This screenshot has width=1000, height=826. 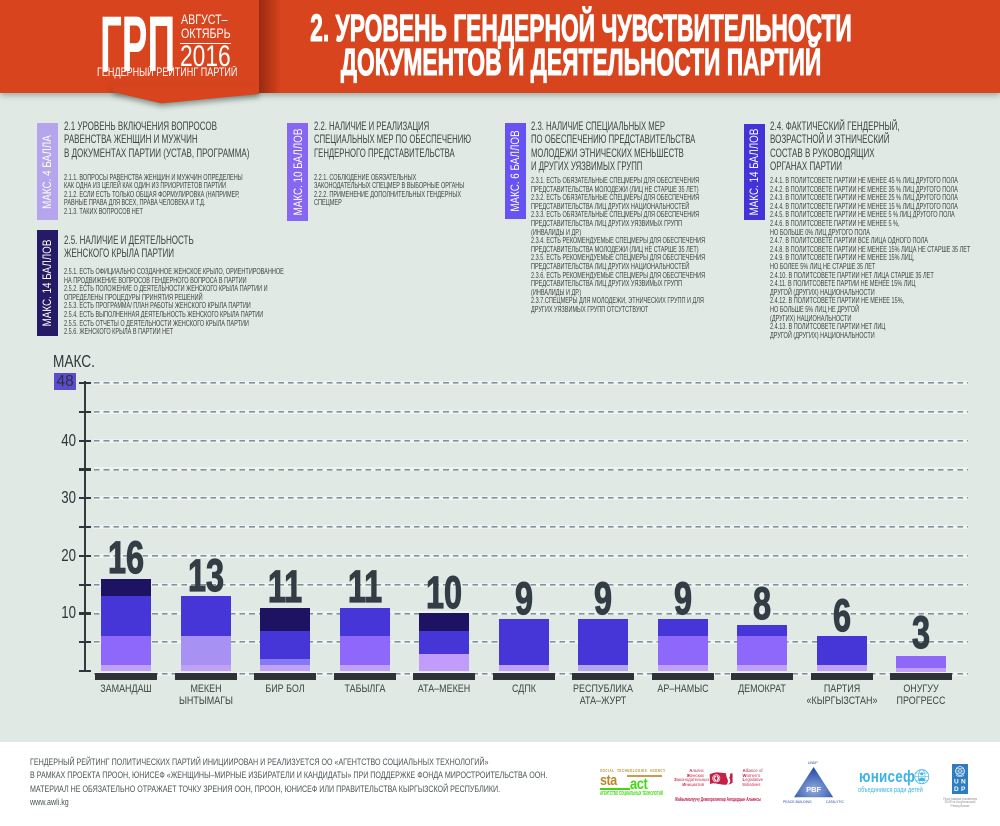 What do you see at coordinates (956, 789) in the screenshot?
I see `svg-text: D` at bounding box center [956, 789].